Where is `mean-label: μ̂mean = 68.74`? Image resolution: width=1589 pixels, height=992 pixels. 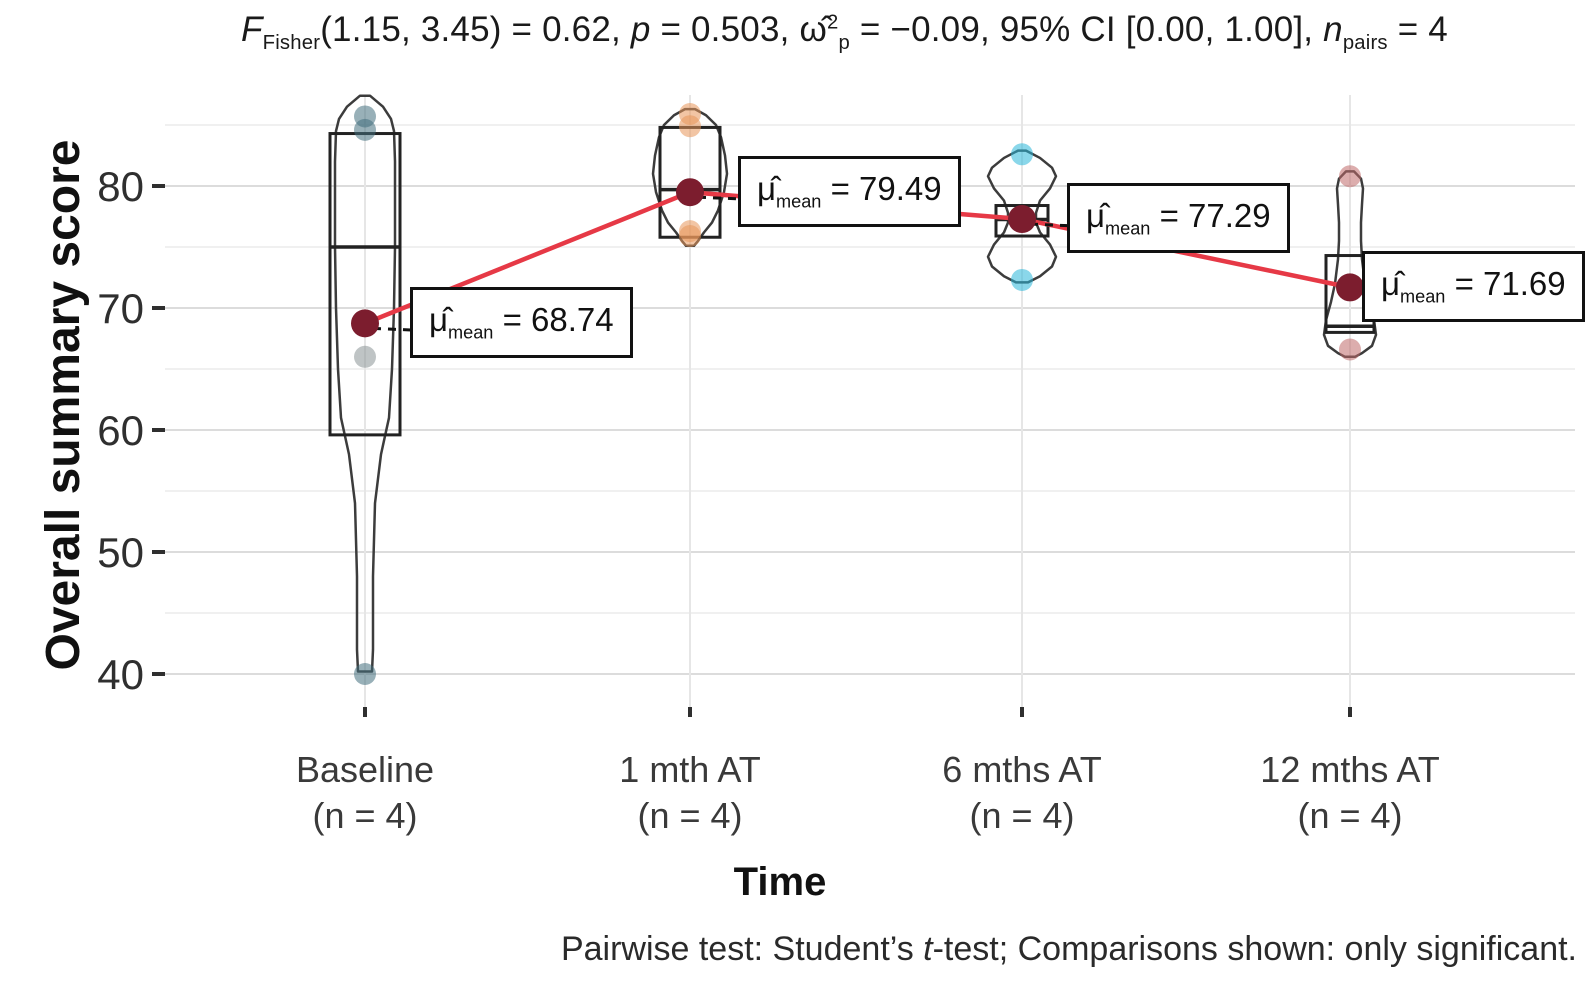
mean-label: μ̂mean = 68.74 is located at coordinates (521, 322).